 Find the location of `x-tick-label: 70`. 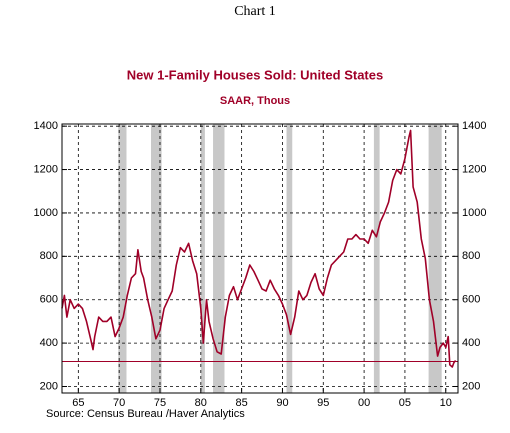

x-tick-label: 70 is located at coordinates (119, 403).